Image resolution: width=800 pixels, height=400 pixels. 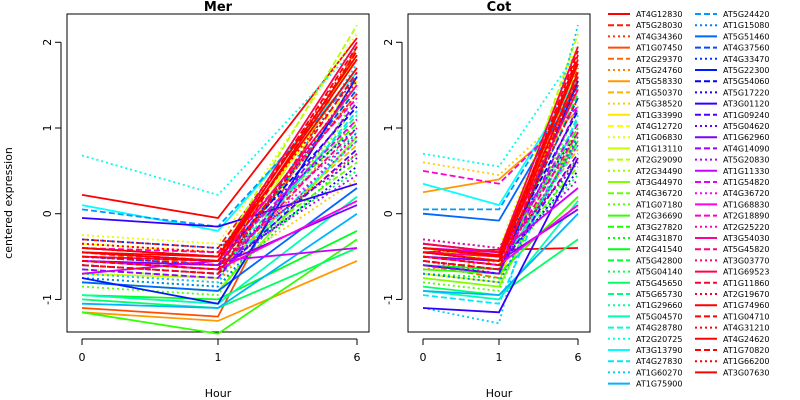 I want to click on legend-label: AT4G14090, so click(x=746, y=148).